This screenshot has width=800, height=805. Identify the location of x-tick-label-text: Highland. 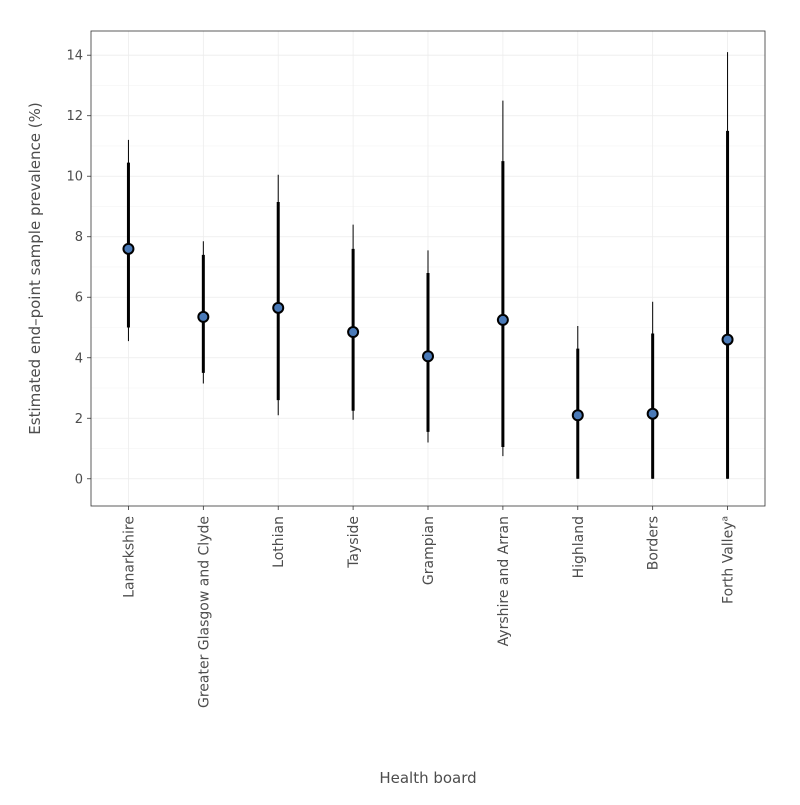
(579, 547).